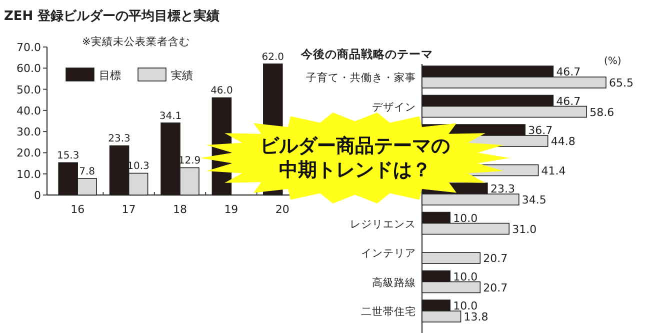 This screenshot has width=650, height=333. I want to click on chart-title: ZEH 登録ビルダーの平均目標と実績, so click(112, 16).